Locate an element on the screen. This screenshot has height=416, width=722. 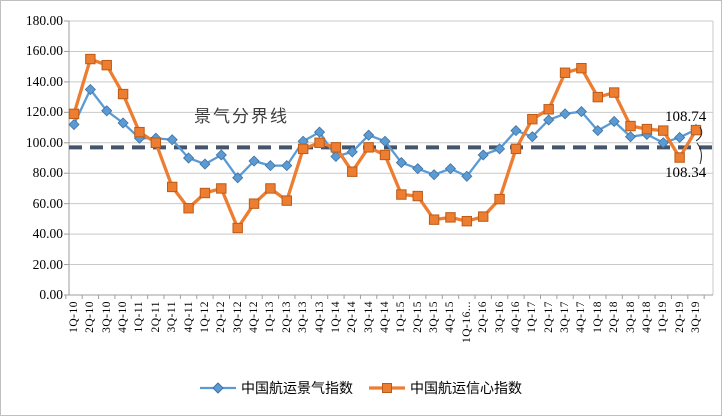
x-axis-label-text: 4Q-13 is located at coordinates (319, 317).